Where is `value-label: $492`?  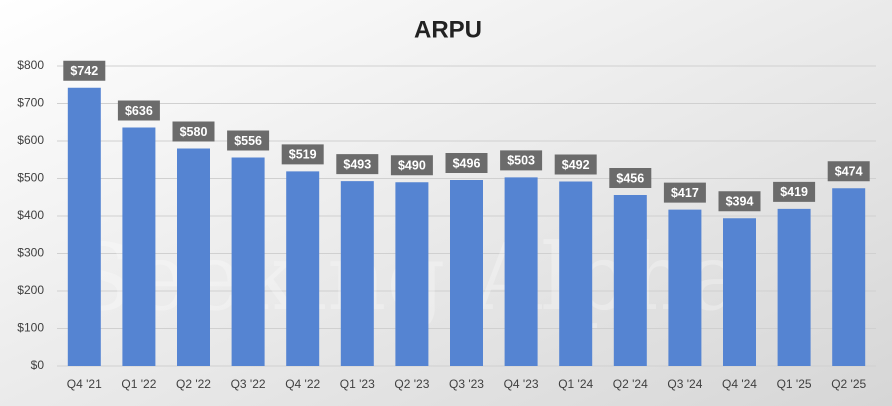 value-label: $492 is located at coordinates (576, 165).